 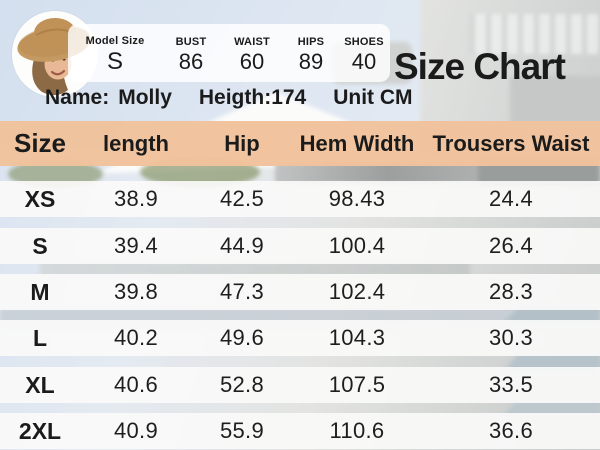 I want to click on column-header-size: Size, so click(x=40, y=143).